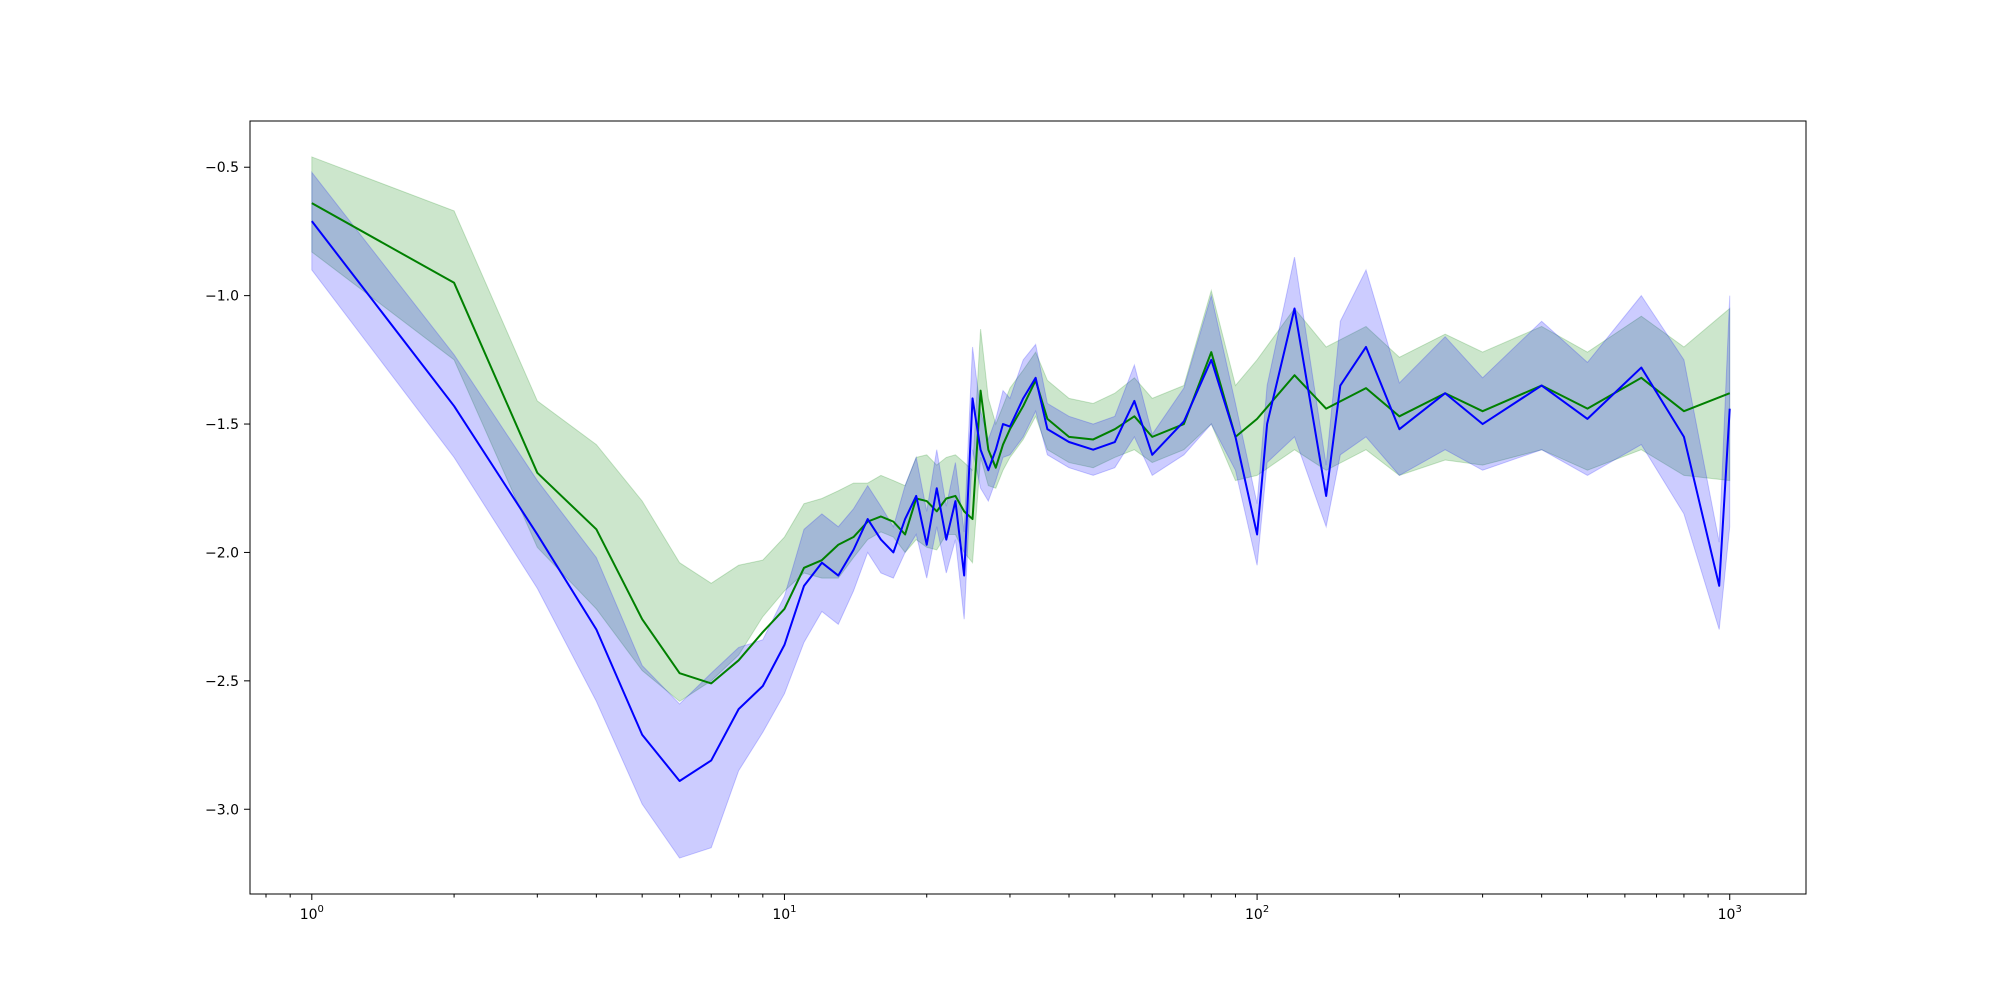 The width and height of the screenshot is (2000, 1000). I want to click on x-tick-label: 10¹, so click(784, 913).